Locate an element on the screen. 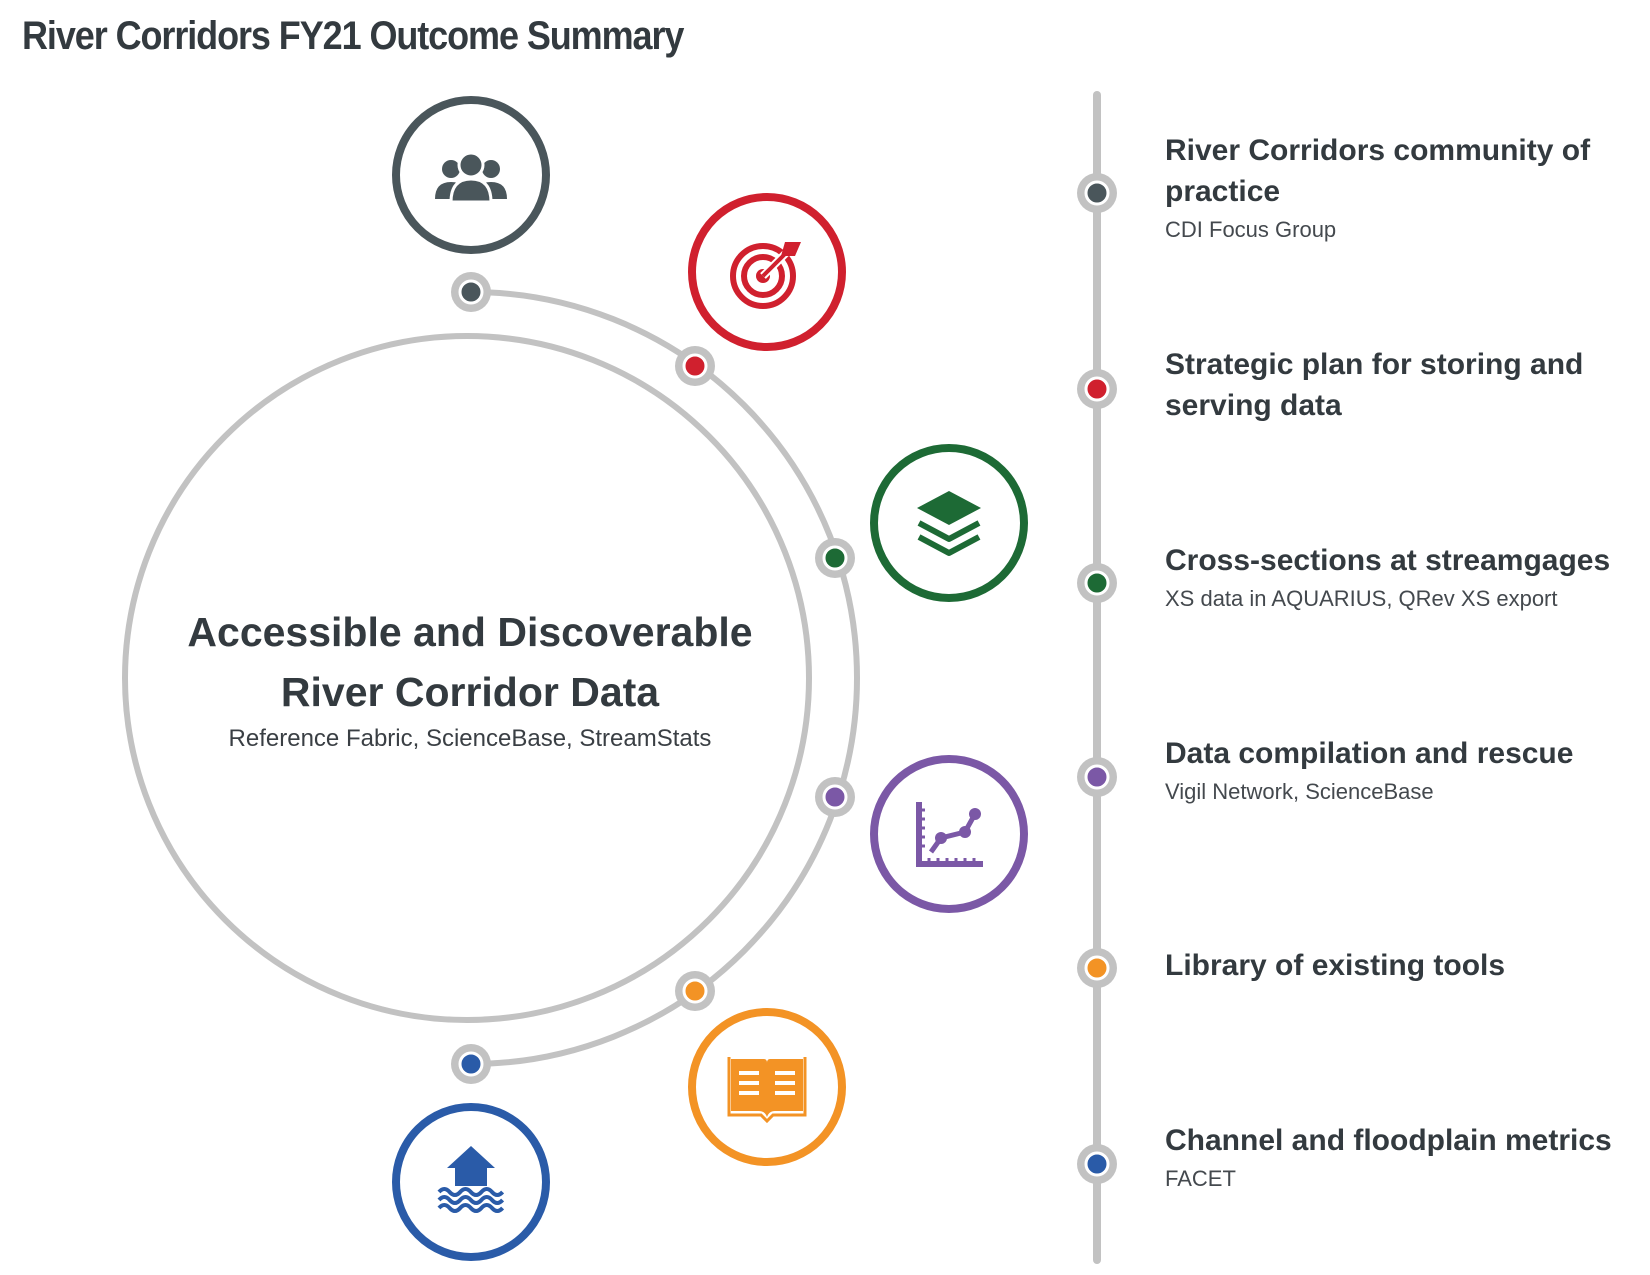 This screenshot has height=1275, width=1650. people-group-icon is located at coordinates (471, 177).